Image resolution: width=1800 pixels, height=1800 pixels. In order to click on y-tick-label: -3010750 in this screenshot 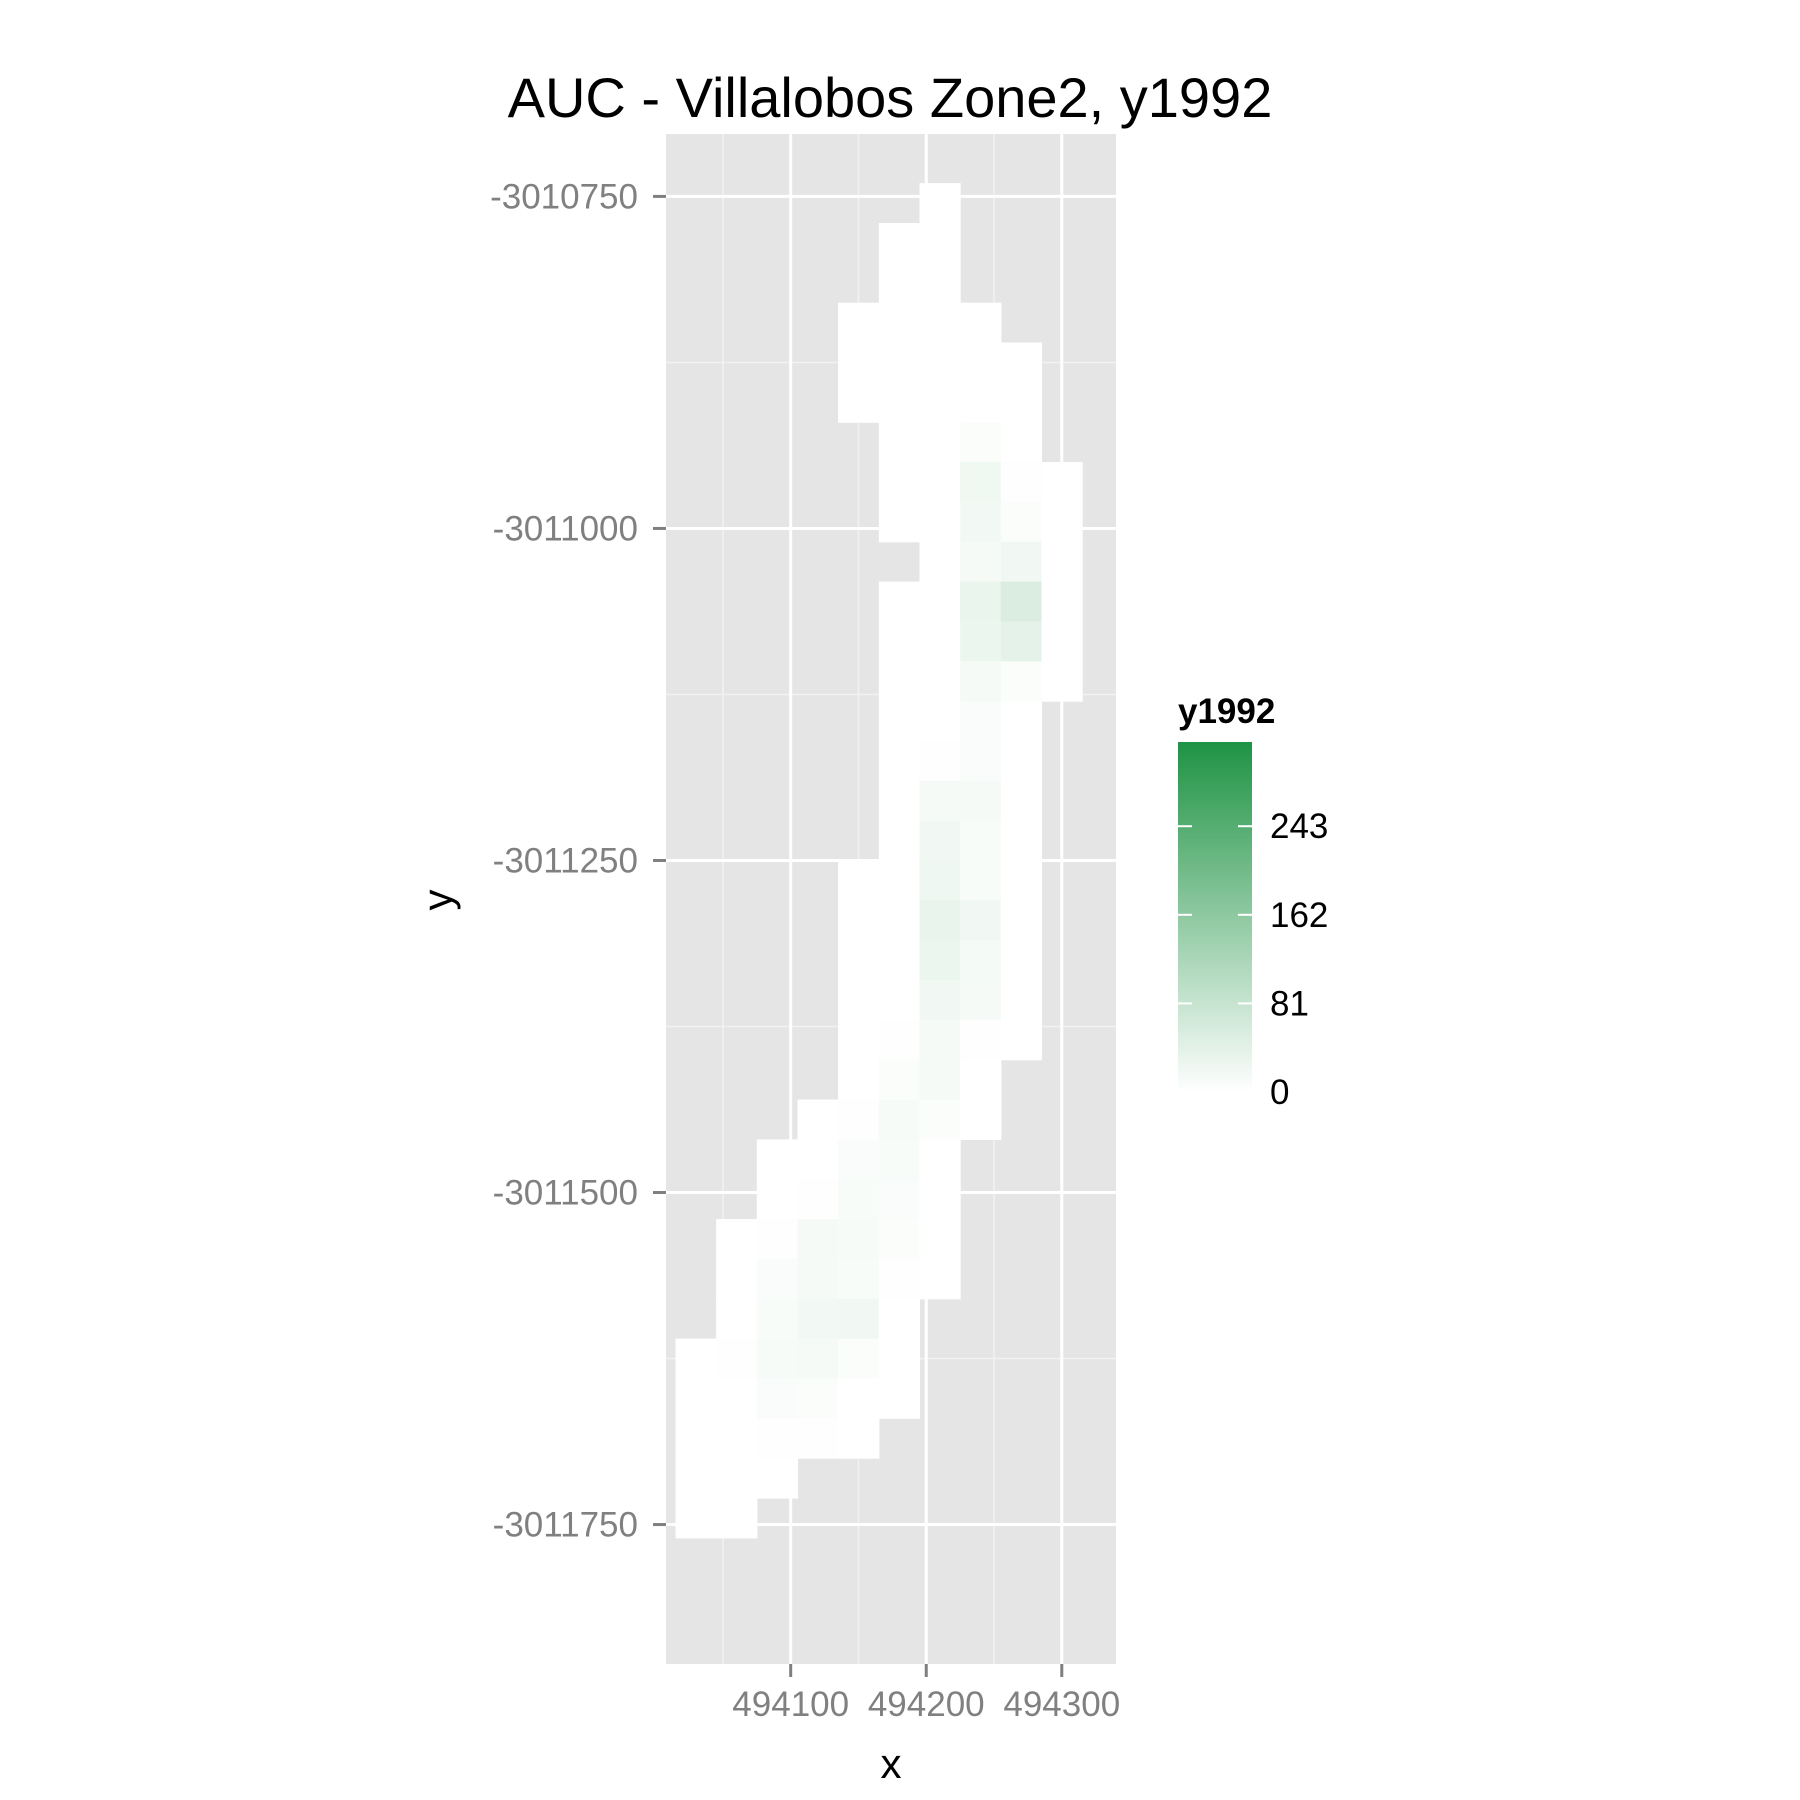, I will do `click(564, 196)`.